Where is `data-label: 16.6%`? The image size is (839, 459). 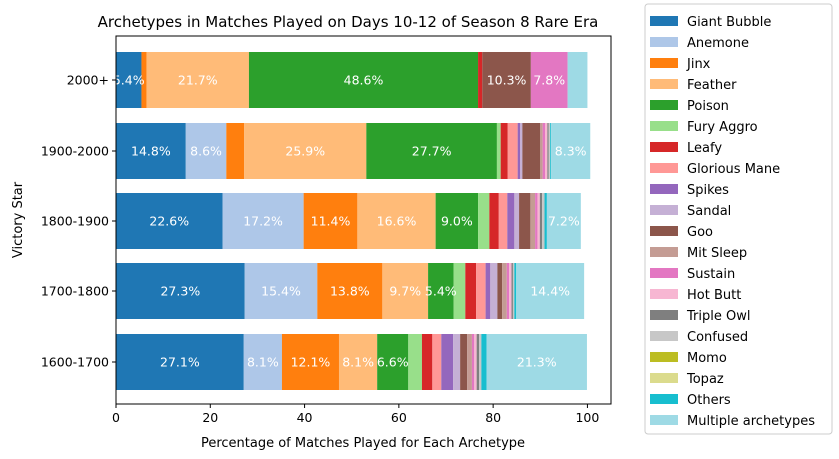 data-label: 16.6% is located at coordinates (397, 221).